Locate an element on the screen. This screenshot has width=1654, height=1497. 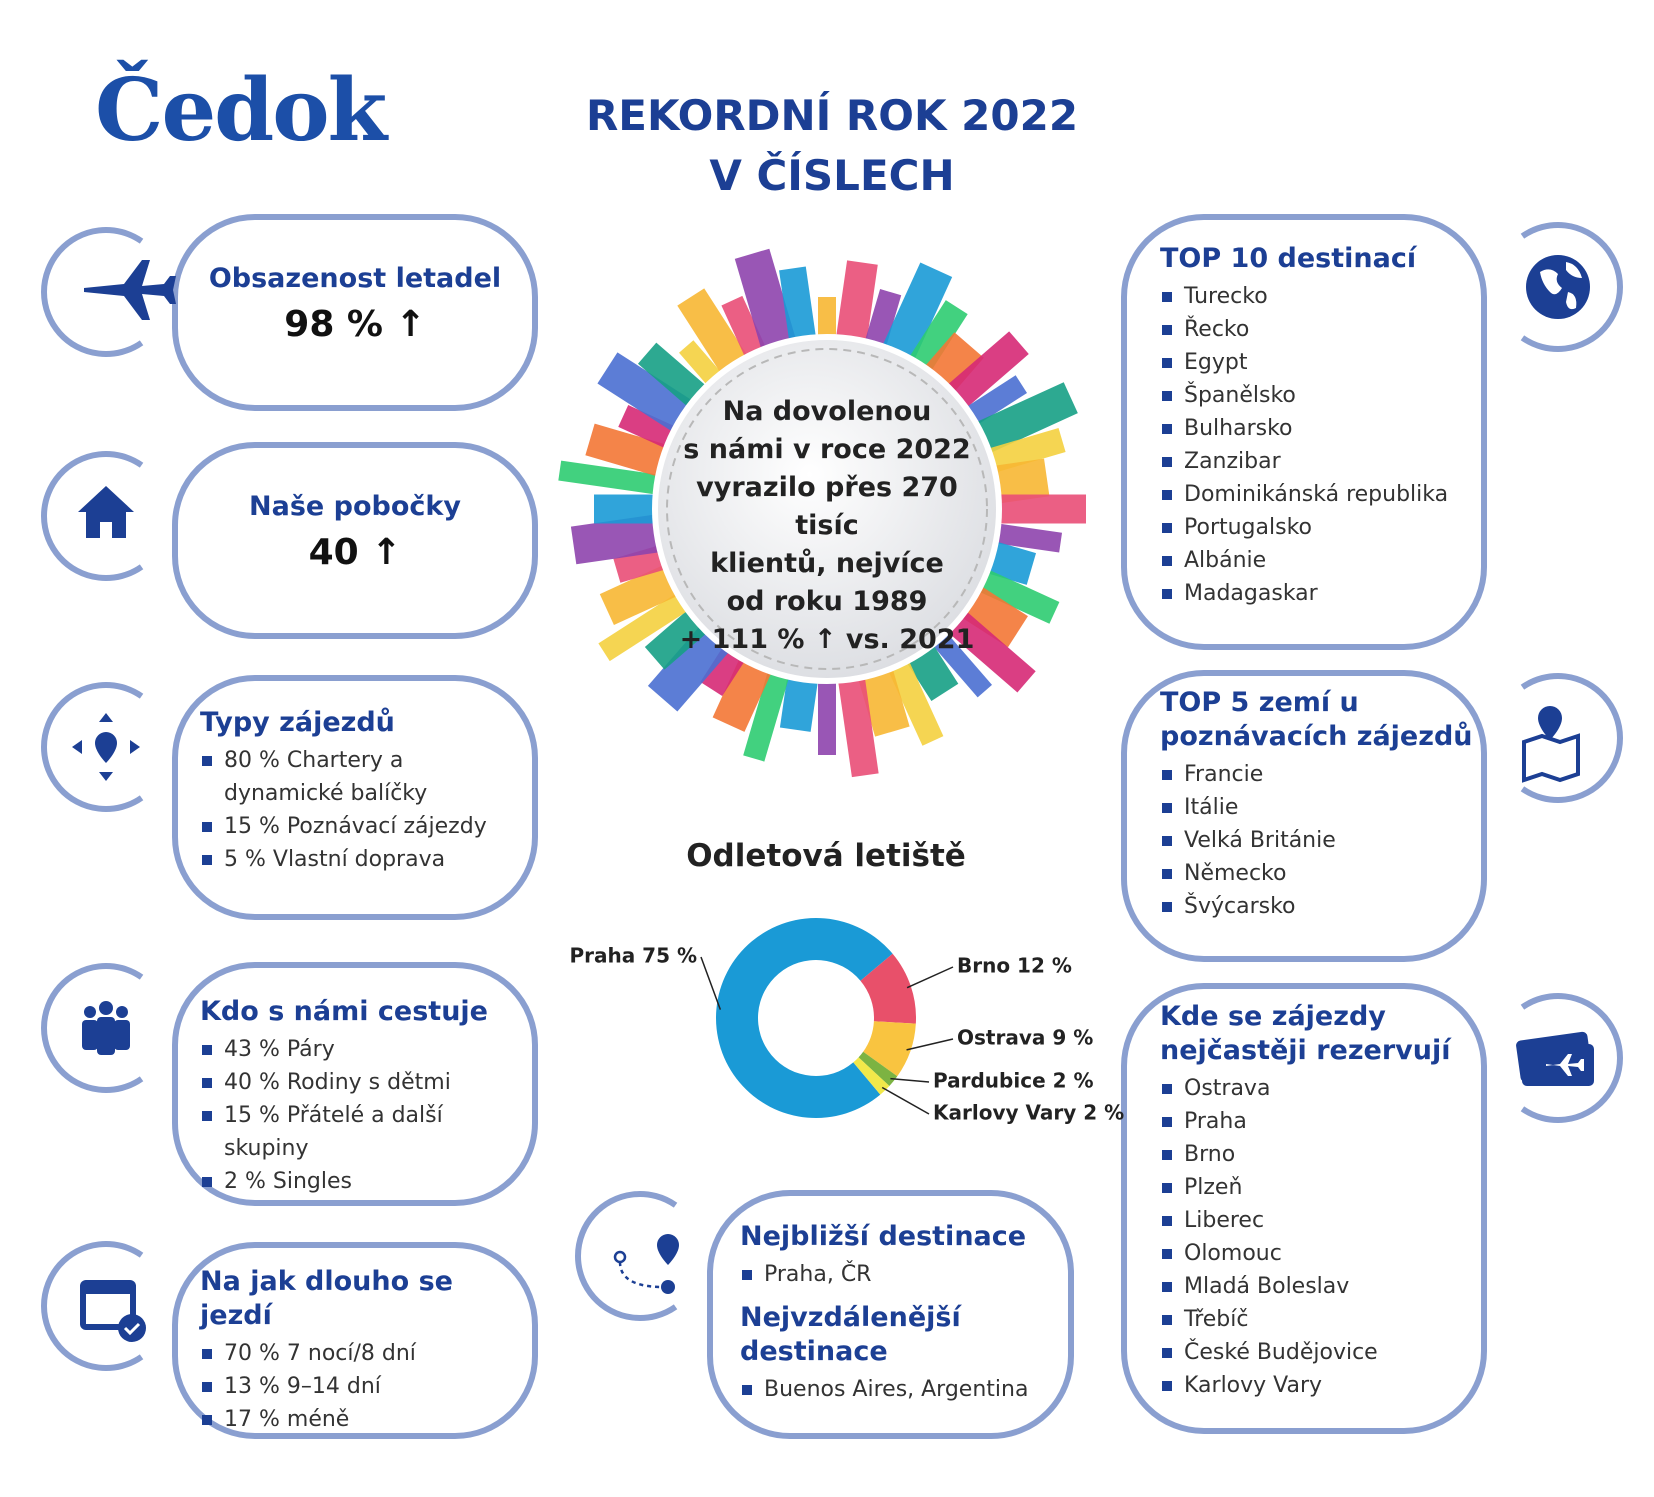
icon-location is located at coordinates (106, 747).